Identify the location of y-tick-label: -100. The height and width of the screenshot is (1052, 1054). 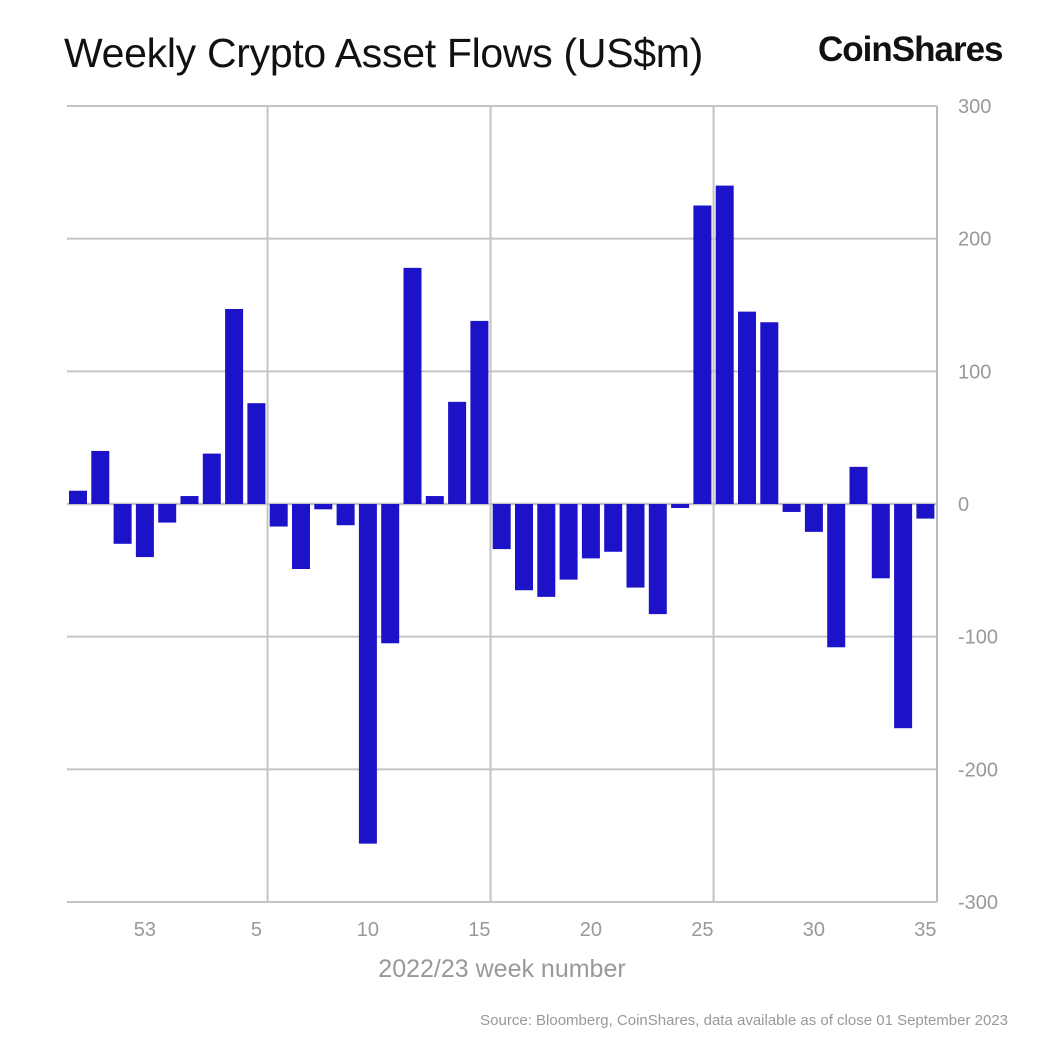
(978, 638).